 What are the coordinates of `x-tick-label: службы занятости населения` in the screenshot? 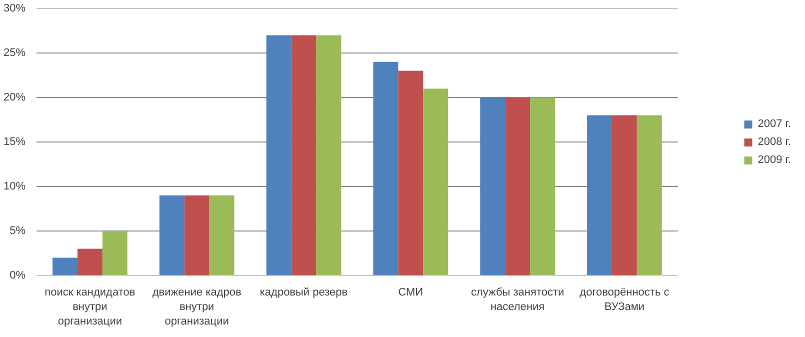 It's located at (517, 299).